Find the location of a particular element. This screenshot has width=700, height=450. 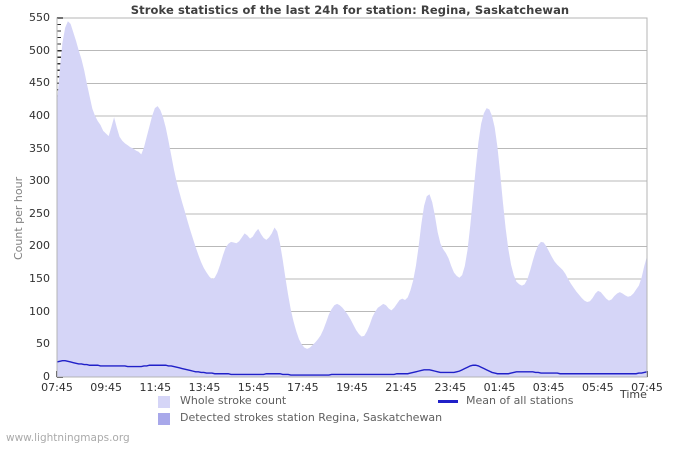

y-tick-label: 350 is located at coordinates (39, 148).